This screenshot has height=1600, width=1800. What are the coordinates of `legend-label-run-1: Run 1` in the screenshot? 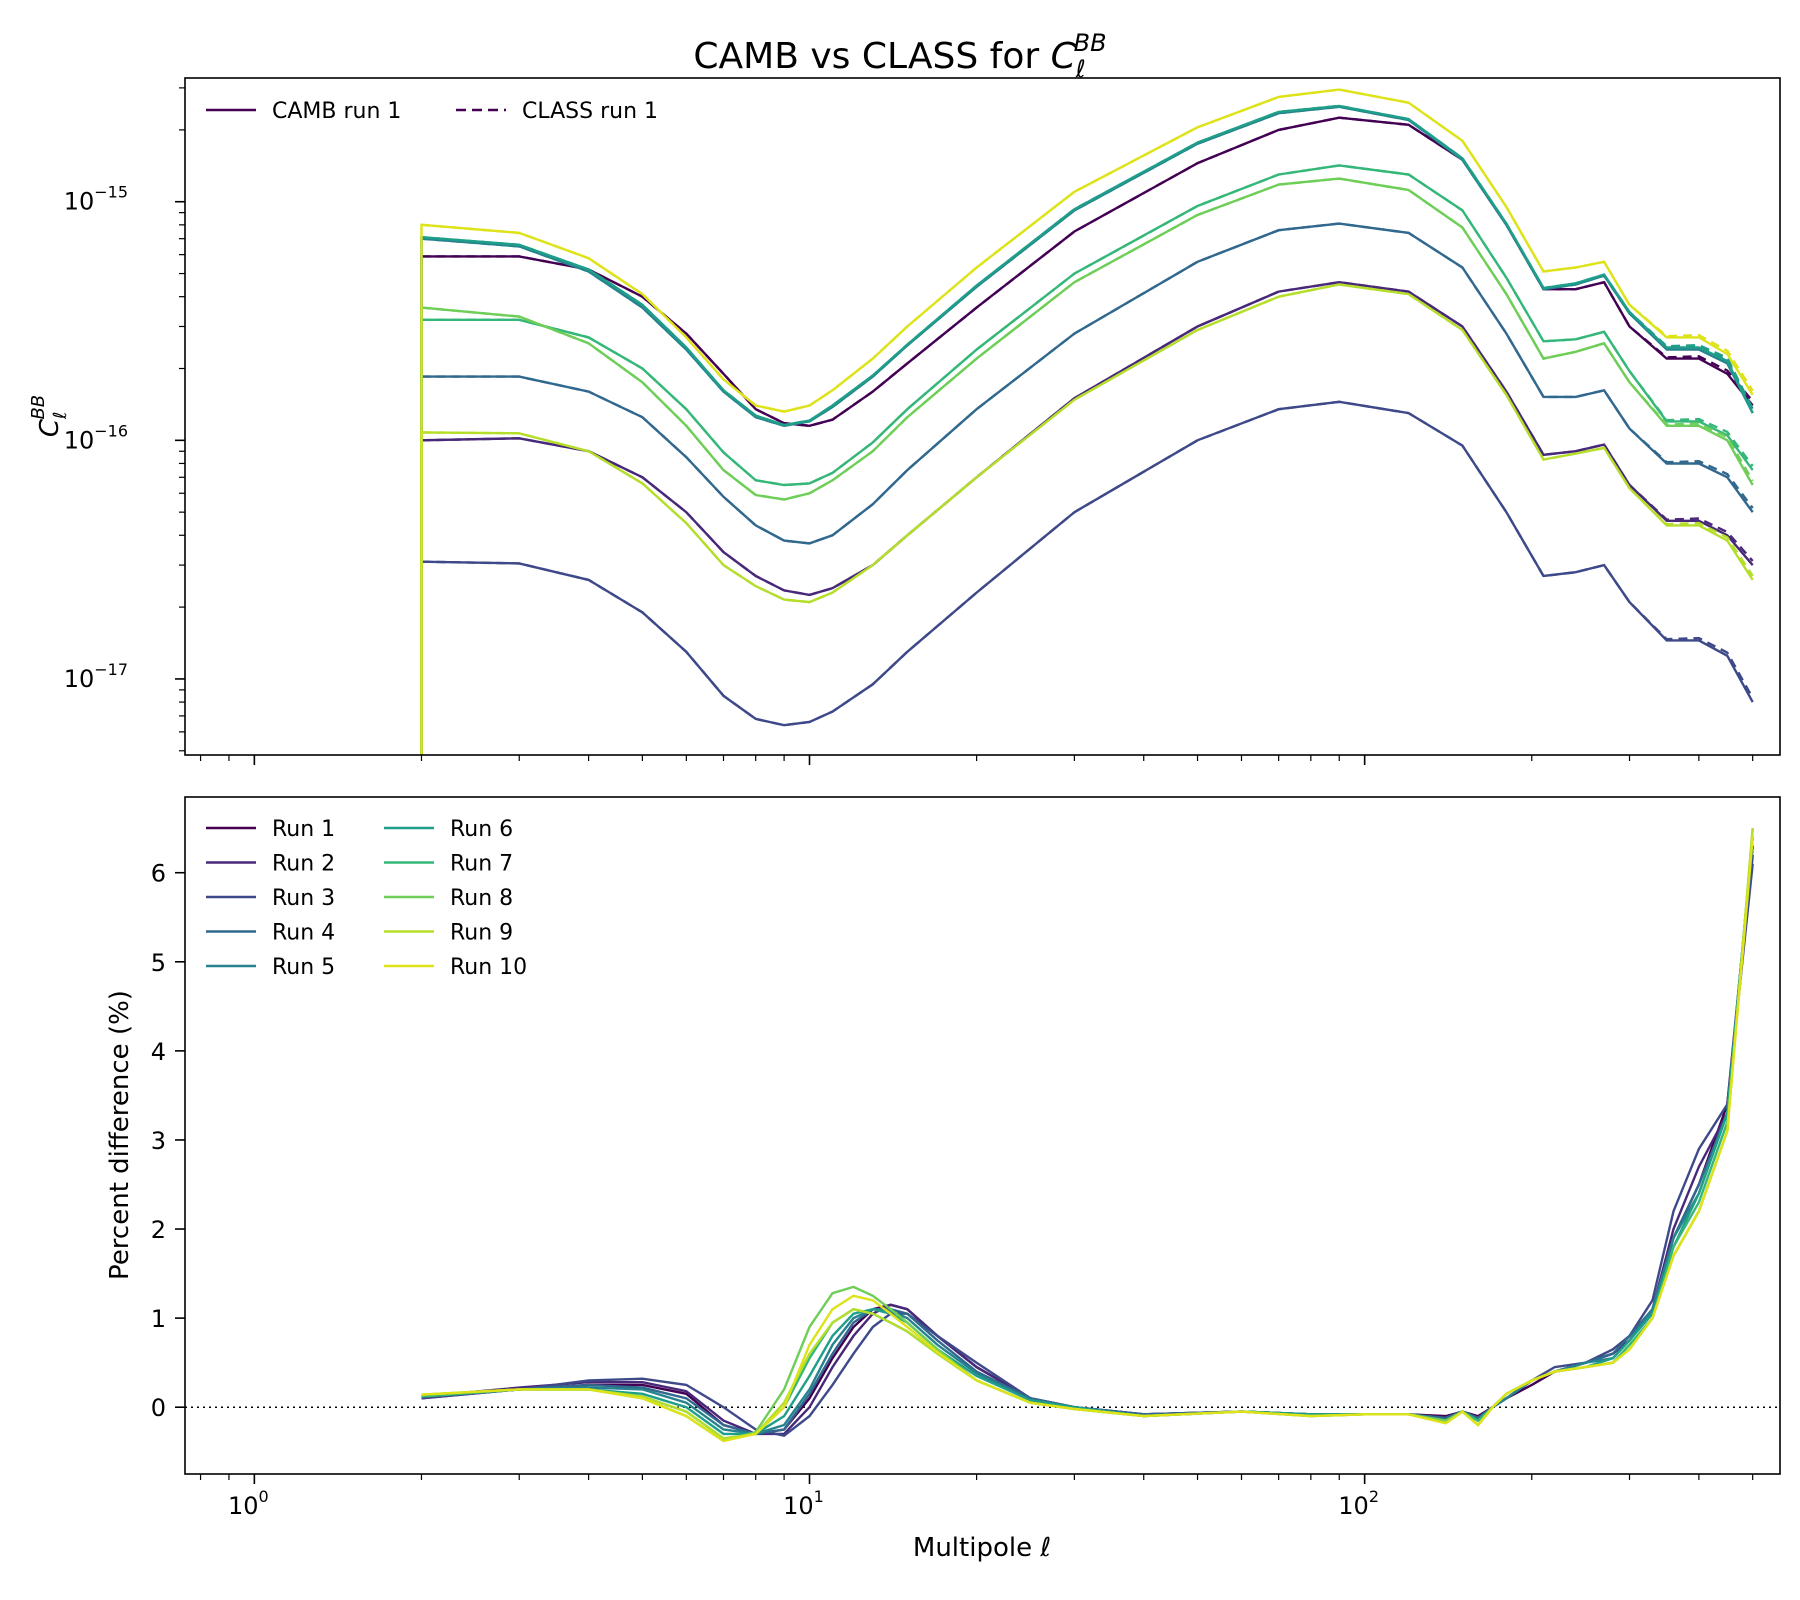 It's located at (303, 829).